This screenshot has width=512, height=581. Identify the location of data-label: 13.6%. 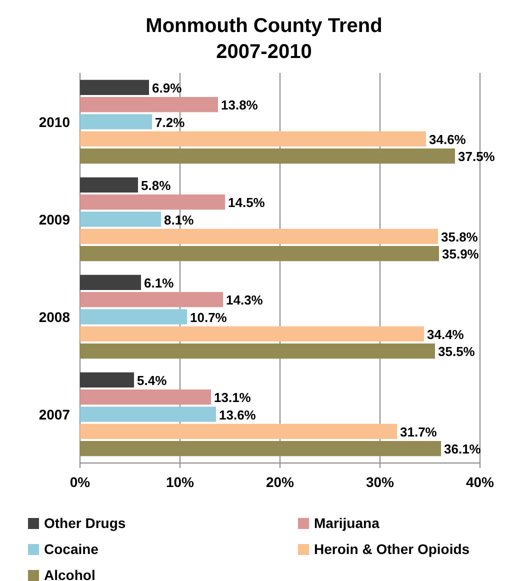
(237, 414).